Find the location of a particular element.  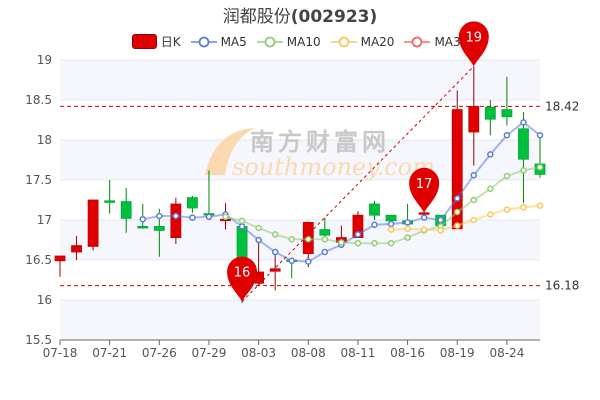

x-tick-label: 08-24 is located at coordinates (506, 353).